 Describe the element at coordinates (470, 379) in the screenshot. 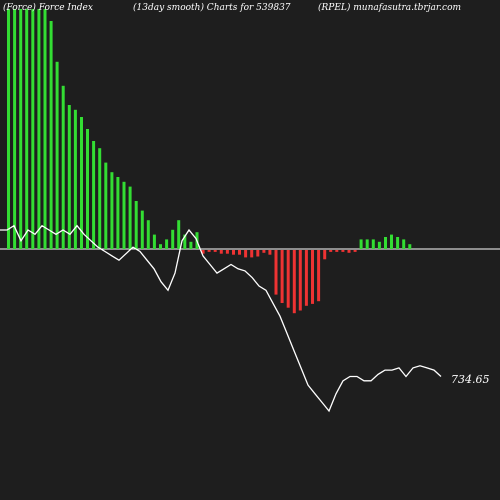

I see `last-value-label: 734.65` at that location.